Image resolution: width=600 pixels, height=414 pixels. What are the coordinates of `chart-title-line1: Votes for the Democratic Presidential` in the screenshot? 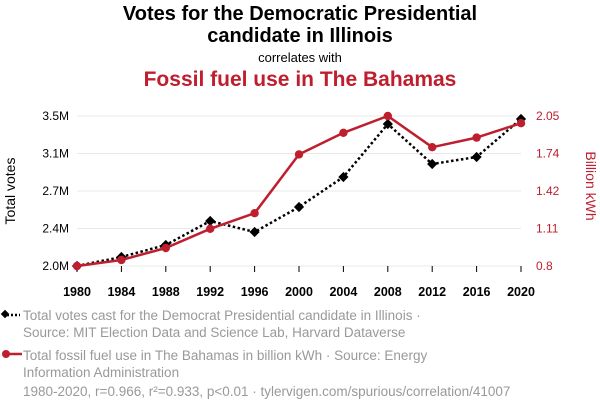 It's located at (300, 14).